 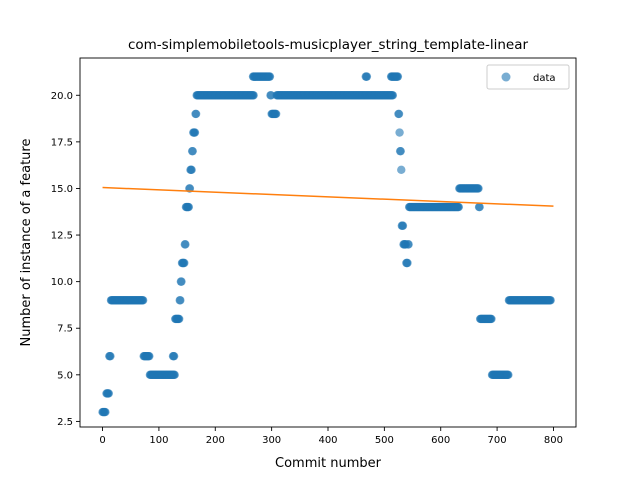 What do you see at coordinates (544, 78) in the screenshot?
I see `legend-entry-data: data` at bounding box center [544, 78].